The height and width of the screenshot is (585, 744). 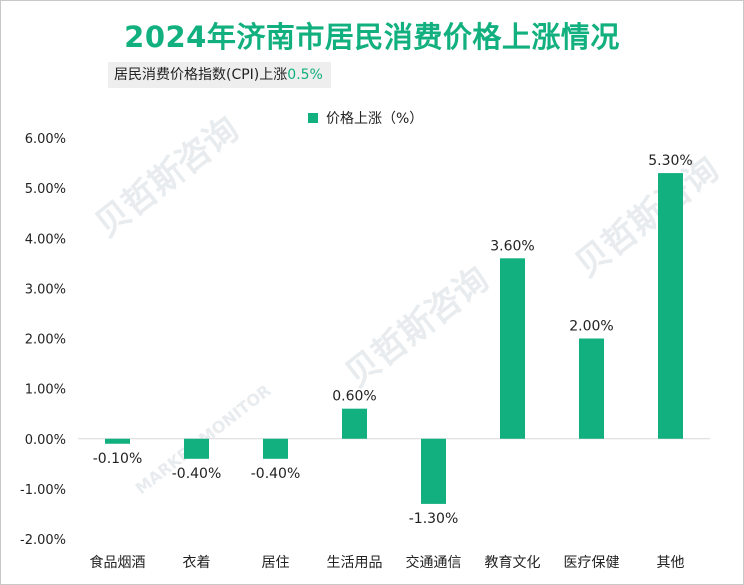 What do you see at coordinates (354, 397) in the screenshot?
I see `data-label: 0.60%` at bounding box center [354, 397].